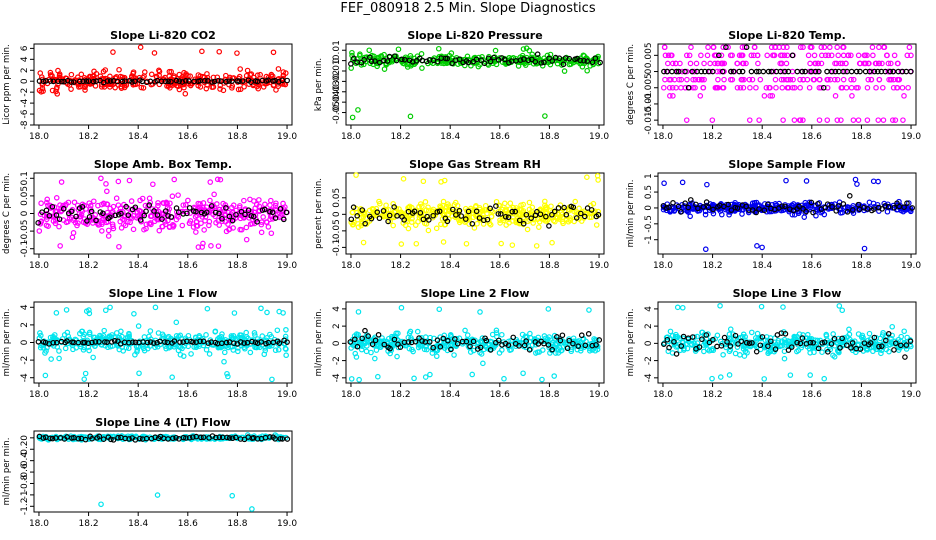 Image resolution: width=936 pixels, height=540 pixels. What do you see at coordinates (162, 422) in the screenshot?
I see `chart-title: Slope Line 4 (LT) Flow` at bounding box center [162, 422].